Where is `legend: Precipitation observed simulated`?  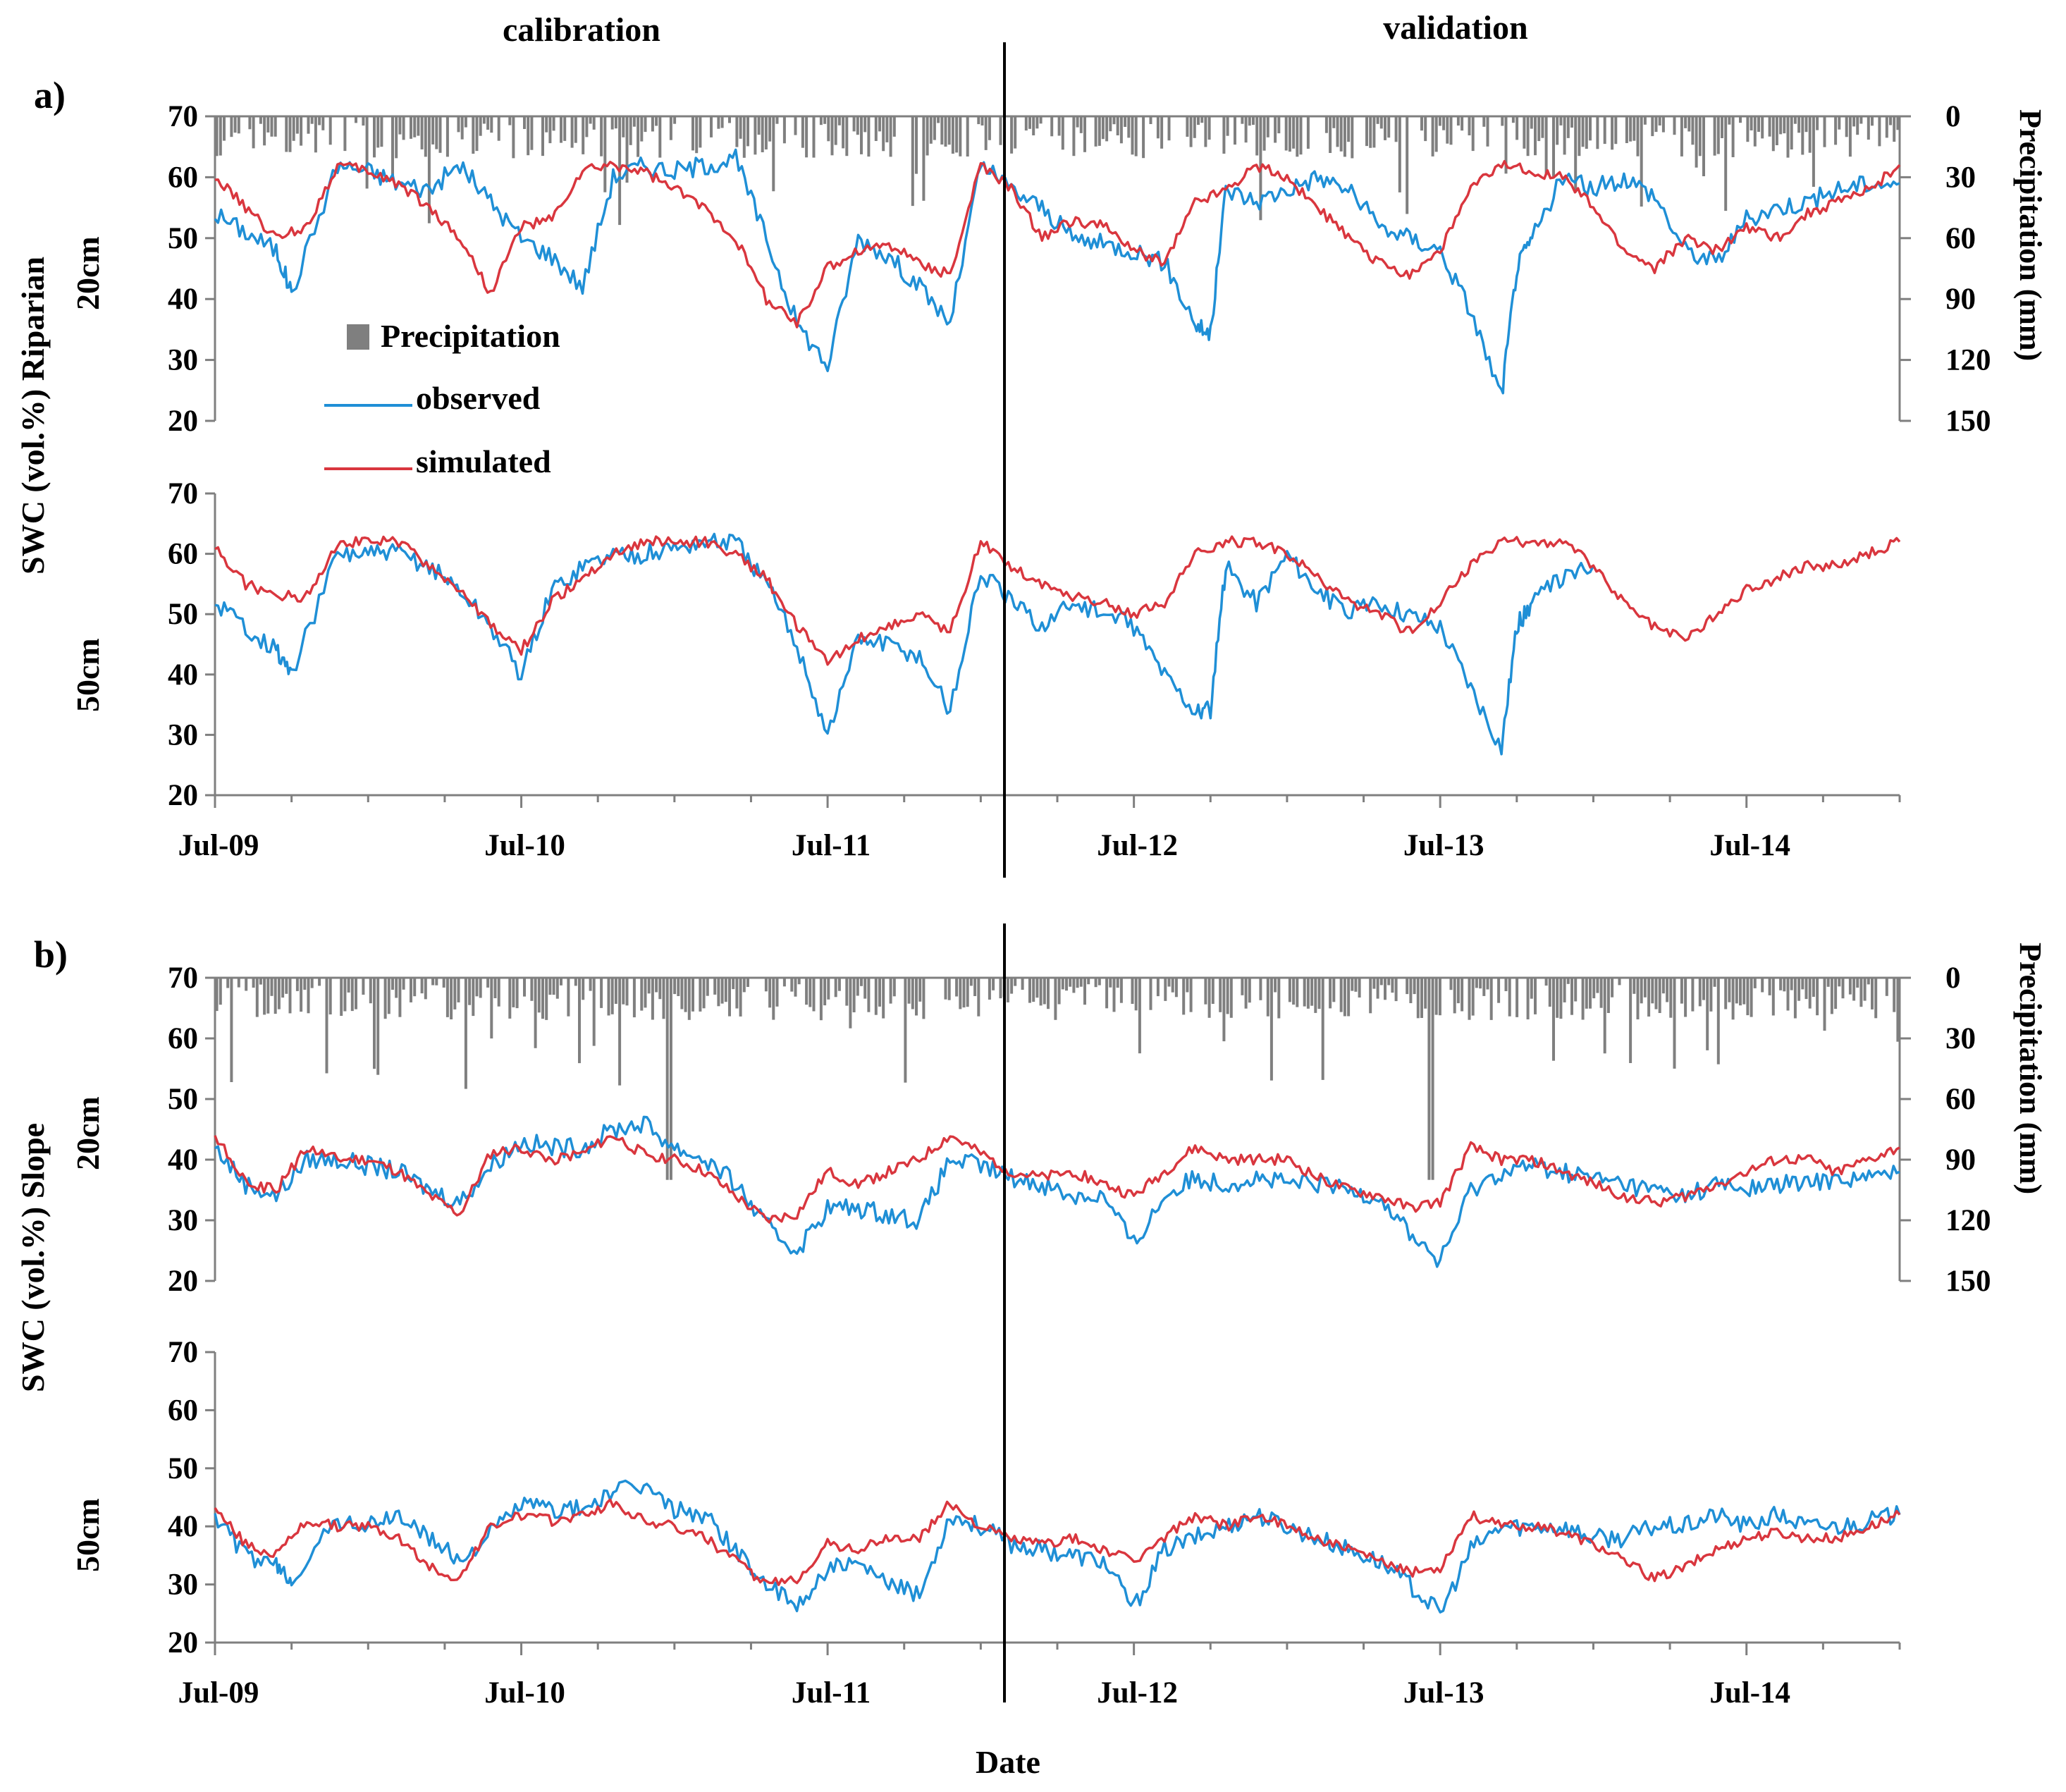
legend: Precipitation observed simulated is located at coordinates (442, 398).